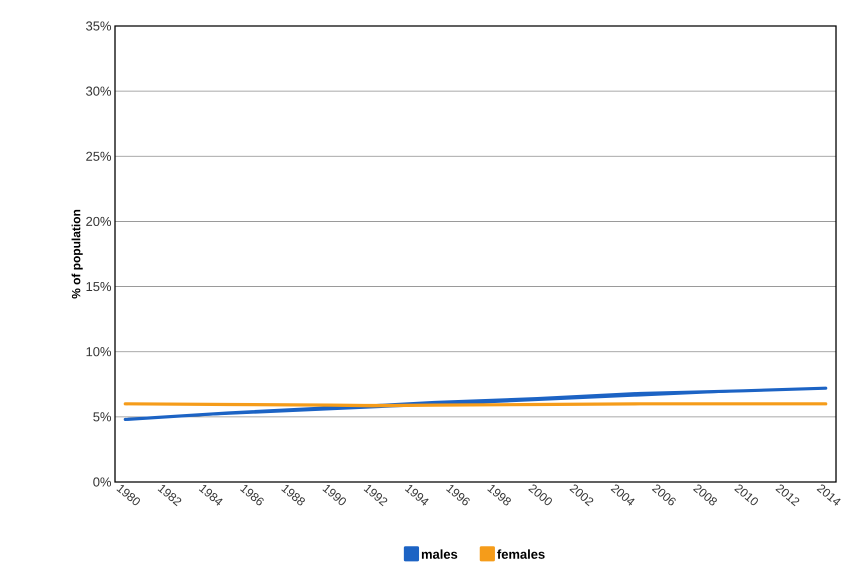  What do you see at coordinates (77, 254) in the screenshot?
I see `y-axis-title: % of population` at bounding box center [77, 254].